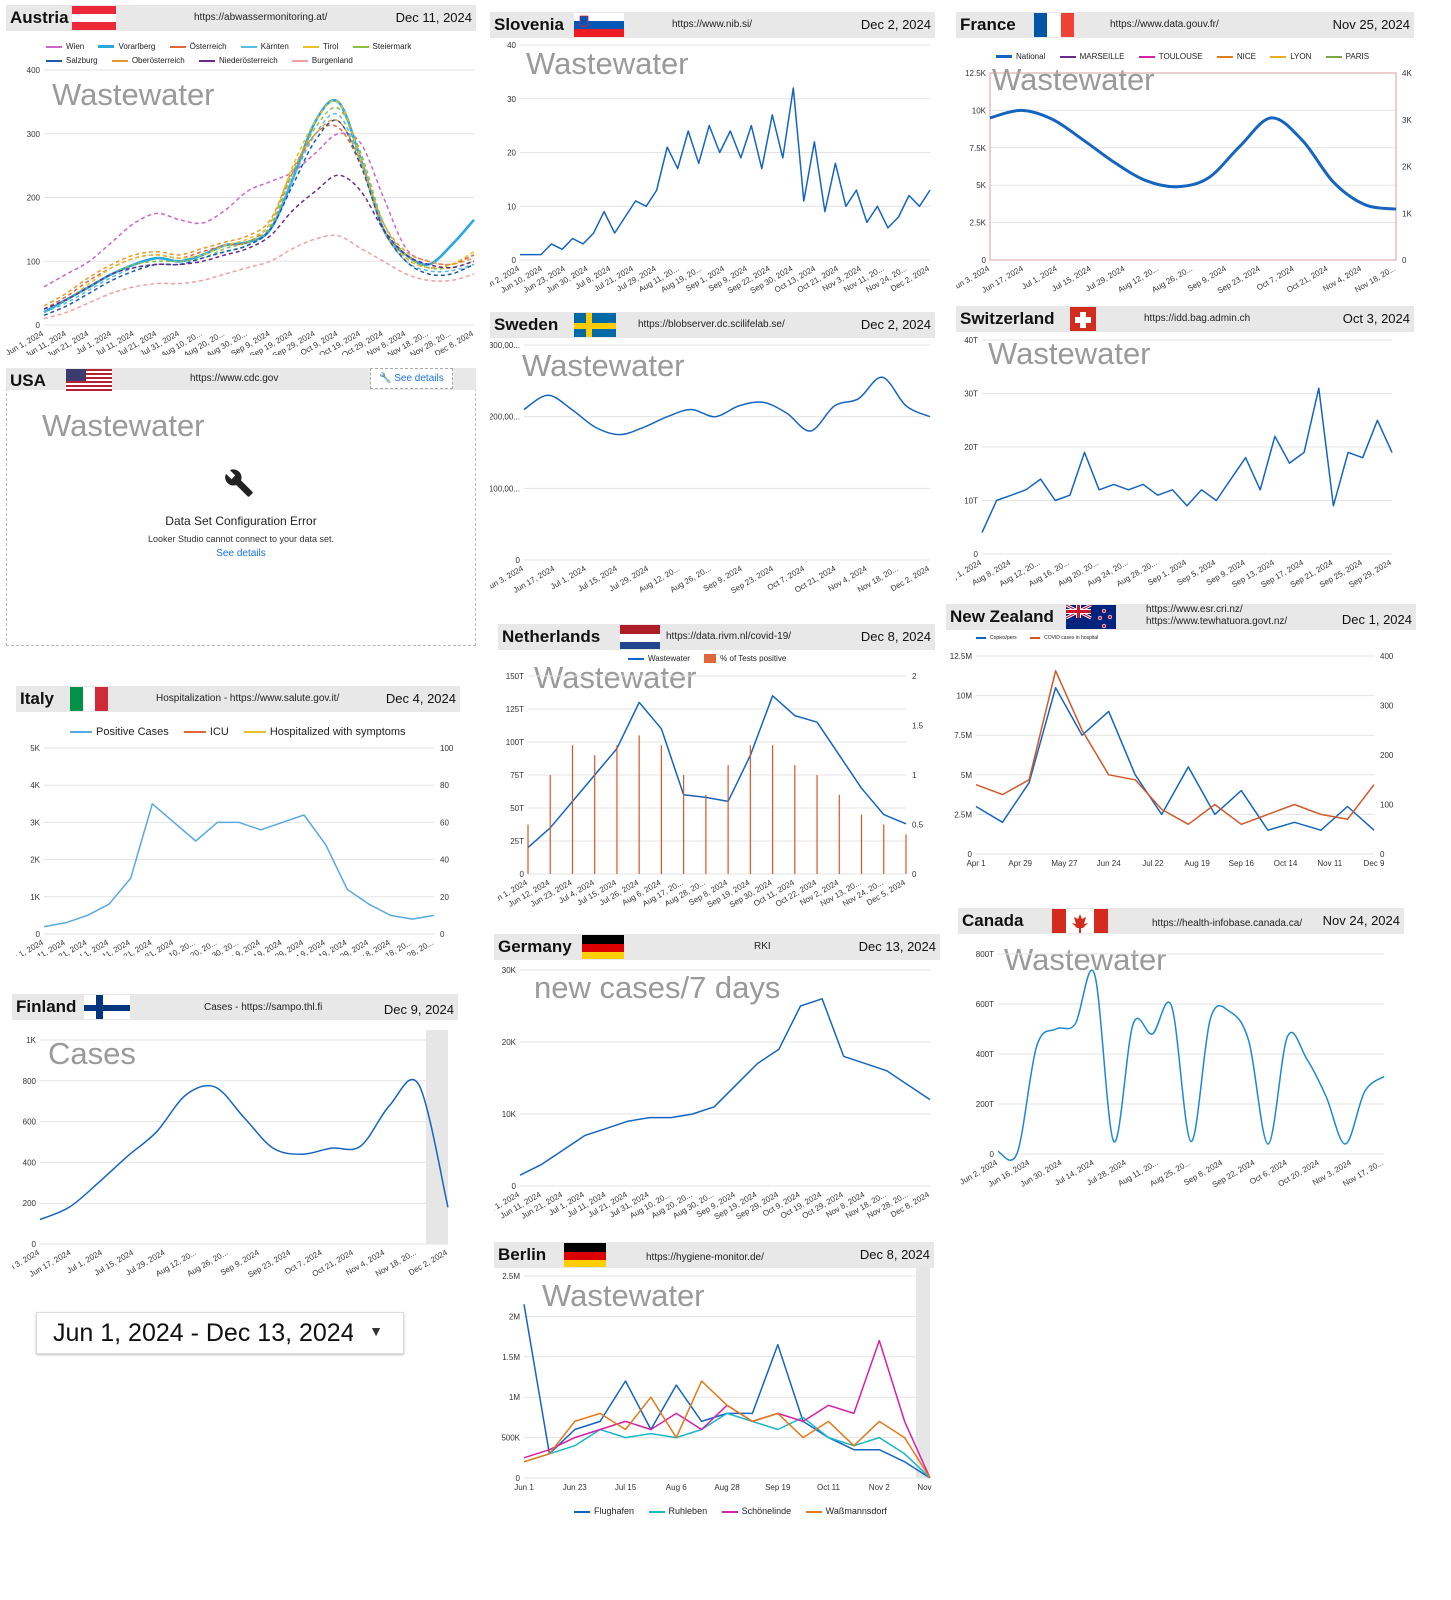 This screenshot has height=1600, width=1451. Describe the element at coordinates (511, 1276) in the screenshot. I see `y-tick-label: 2.5M` at that location.